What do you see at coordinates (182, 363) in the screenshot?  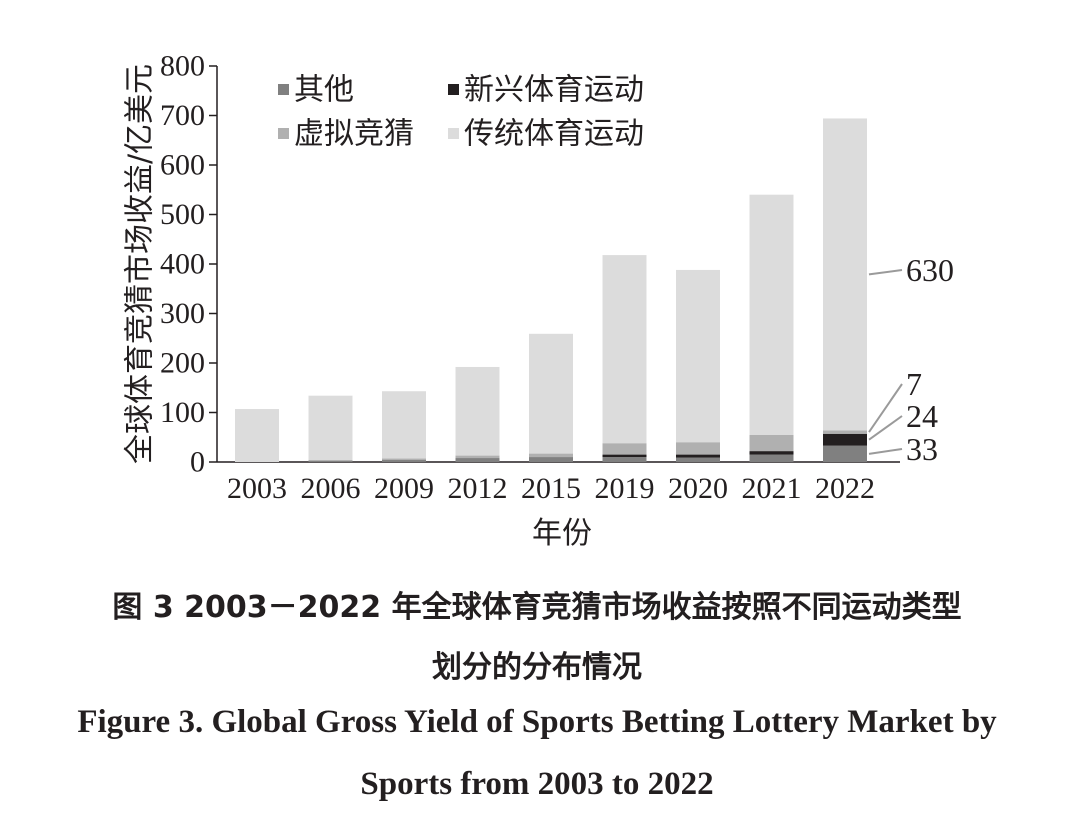 I see `y-tick-label: 200` at bounding box center [182, 363].